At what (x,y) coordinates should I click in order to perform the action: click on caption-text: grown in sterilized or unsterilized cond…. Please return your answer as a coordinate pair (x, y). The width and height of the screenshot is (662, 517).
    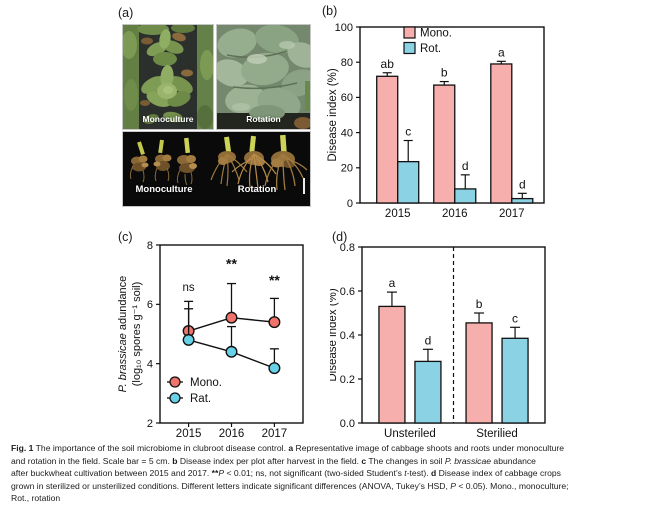
    Looking at the image, I should click on (231, 485).